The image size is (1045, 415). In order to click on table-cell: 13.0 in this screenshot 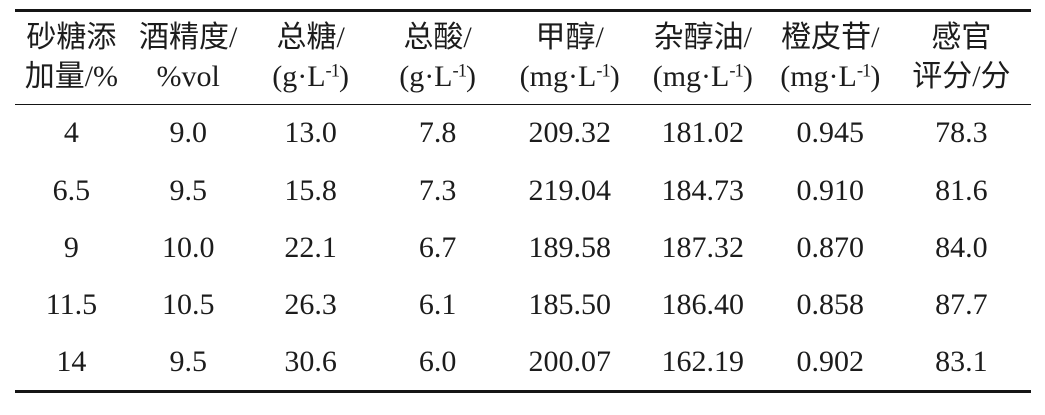, I will do `click(310, 133)`.